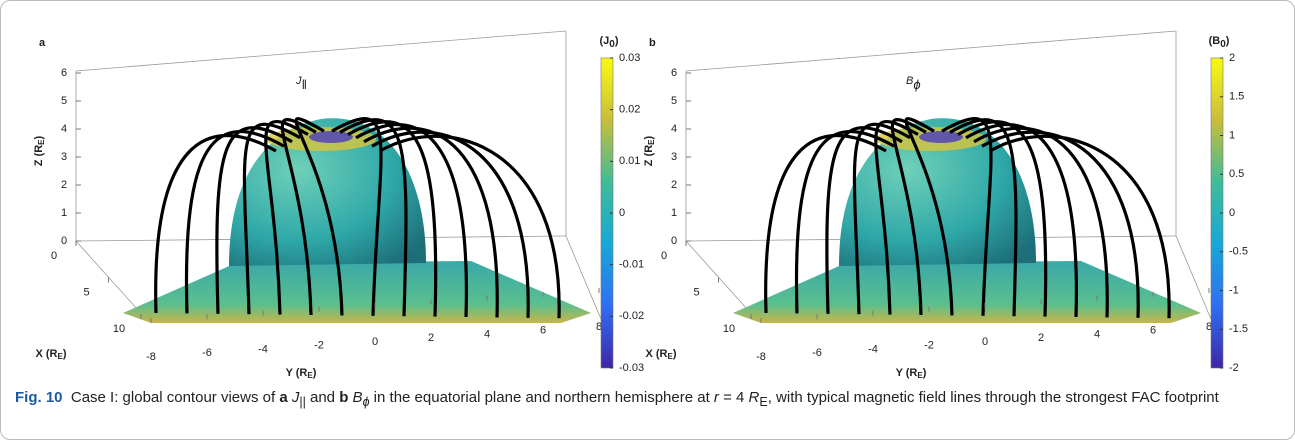 The image size is (1295, 440). Describe the element at coordinates (1232, 58) in the screenshot. I see `colorbar-tick-label: 2` at that location.